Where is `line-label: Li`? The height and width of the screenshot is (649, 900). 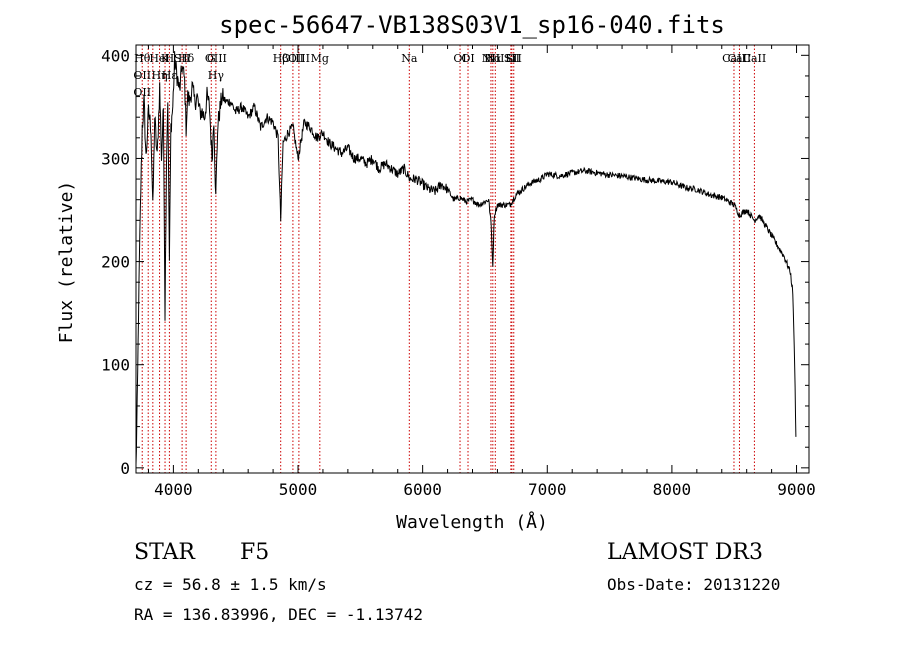
line-label: Li is located at coordinates (510, 58).